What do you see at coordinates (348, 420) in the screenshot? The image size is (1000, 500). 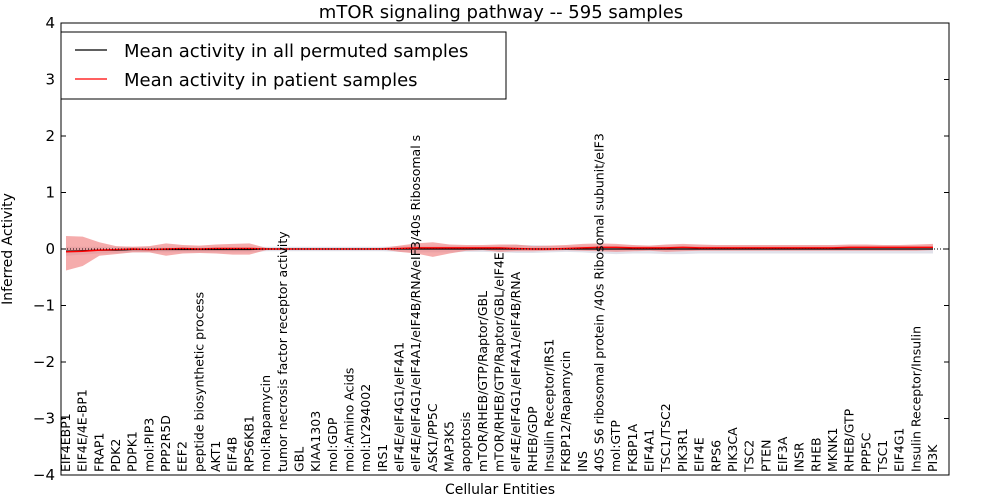 I see `x-category-label: mol:Amino Acids` at bounding box center [348, 420].